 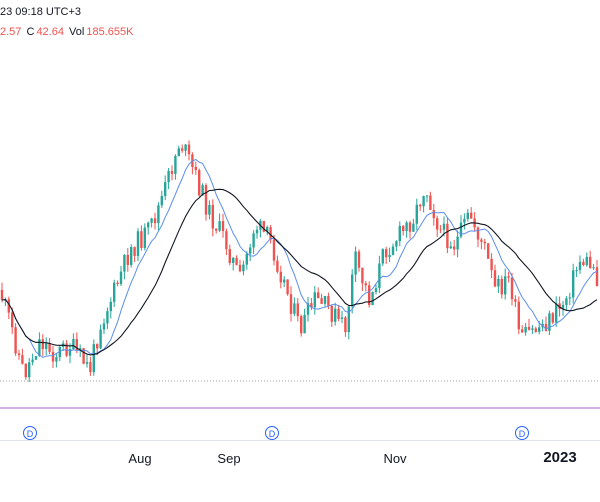 I want to click on time-axis-divider, so click(x=300, y=440).